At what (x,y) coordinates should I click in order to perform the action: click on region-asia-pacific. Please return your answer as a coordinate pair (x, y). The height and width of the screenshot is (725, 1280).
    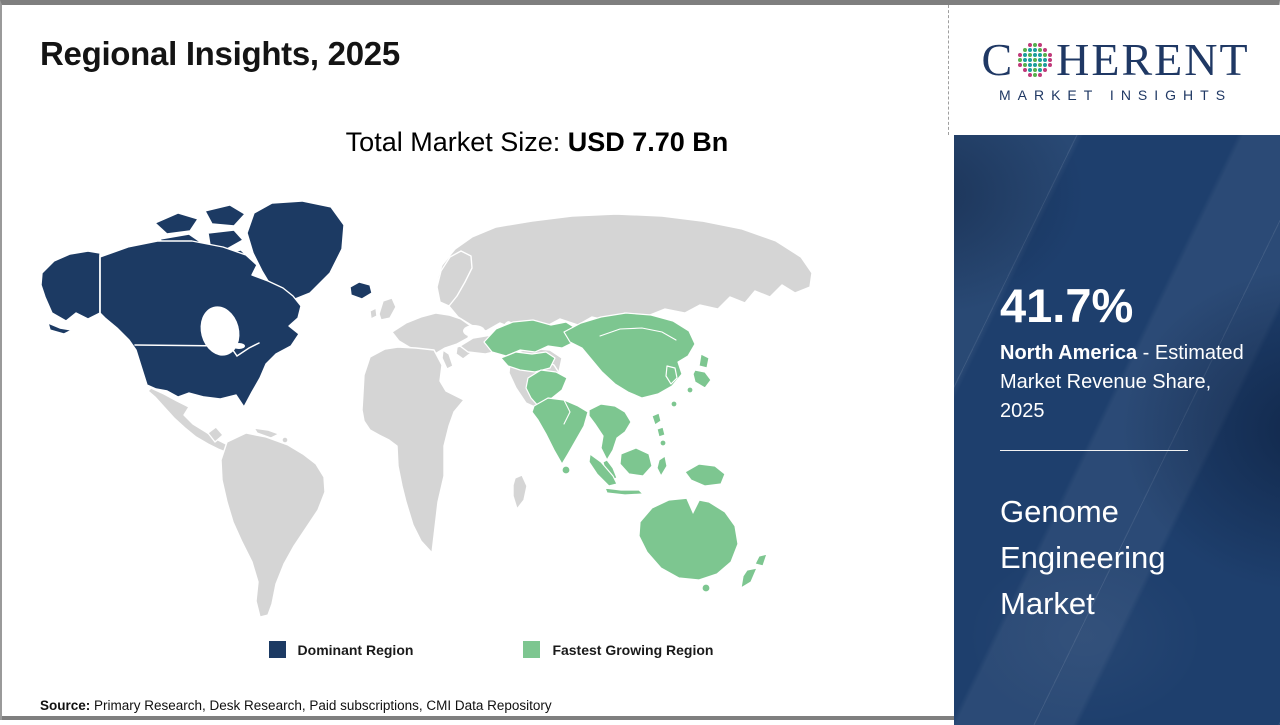
    Looking at the image, I should click on (625, 452).